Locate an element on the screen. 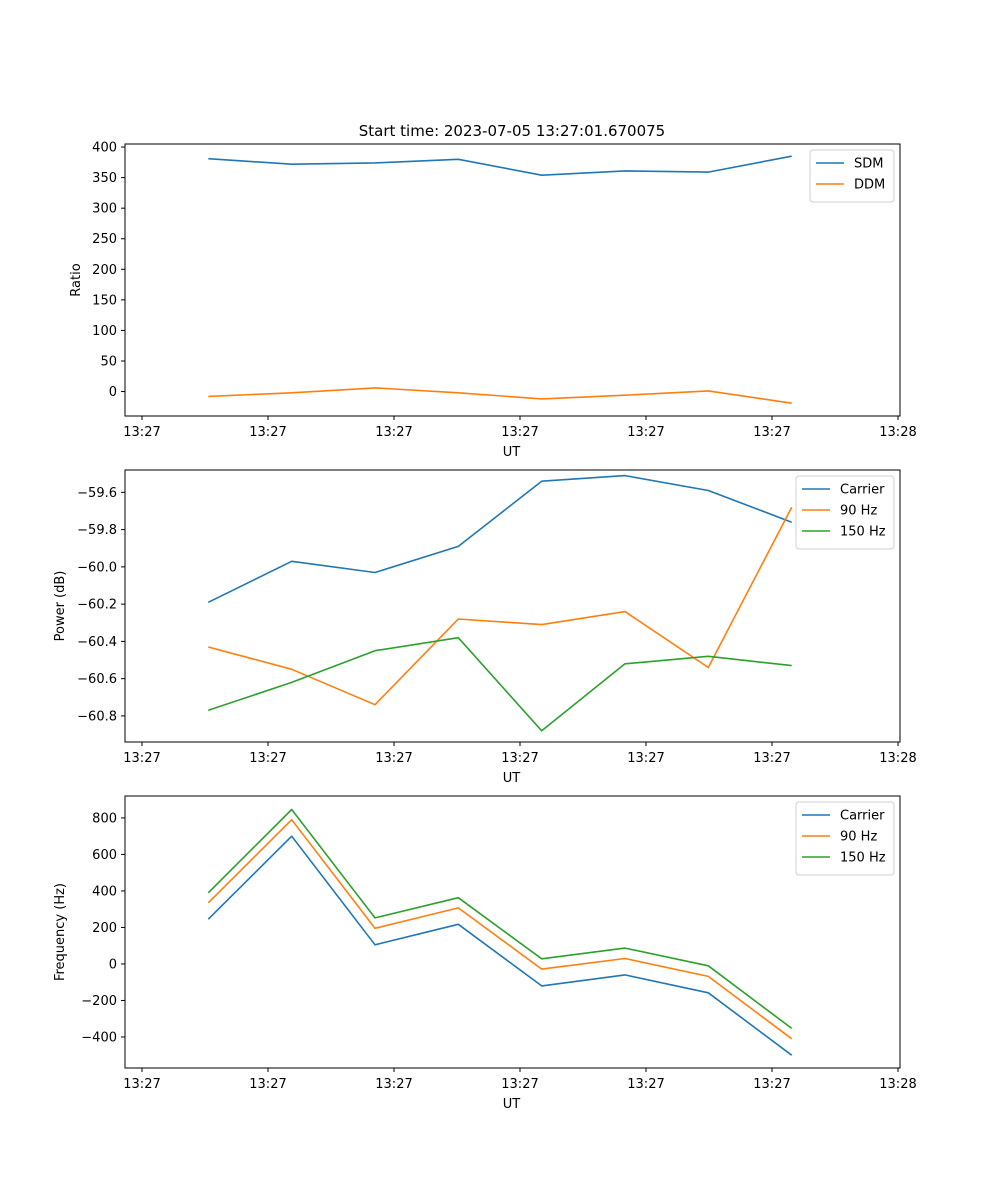  y-tick-label: 800 is located at coordinates (104, 818).